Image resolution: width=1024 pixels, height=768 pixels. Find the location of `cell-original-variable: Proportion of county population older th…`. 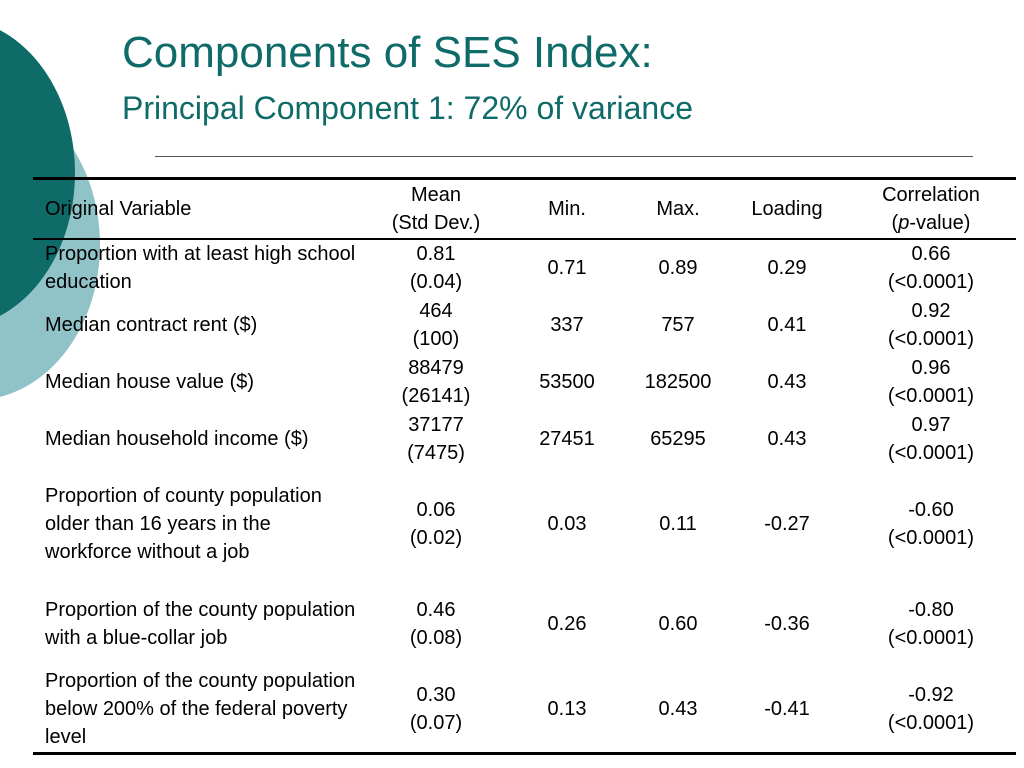

cell-original-variable: Proportion of county population older th… is located at coordinates (183, 524).